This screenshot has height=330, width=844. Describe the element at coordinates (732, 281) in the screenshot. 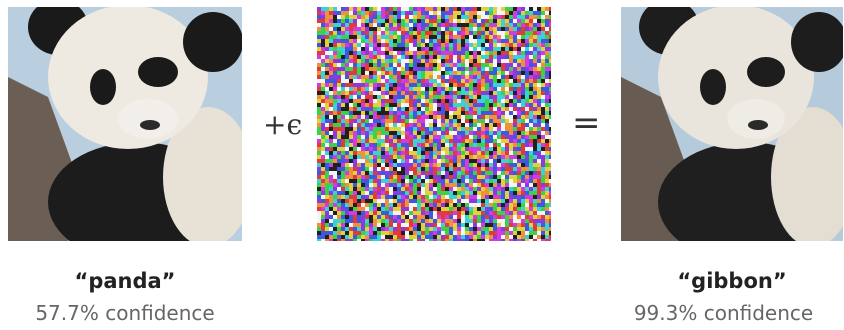

I see `prediction-label-right: “gibbon”` at that location.